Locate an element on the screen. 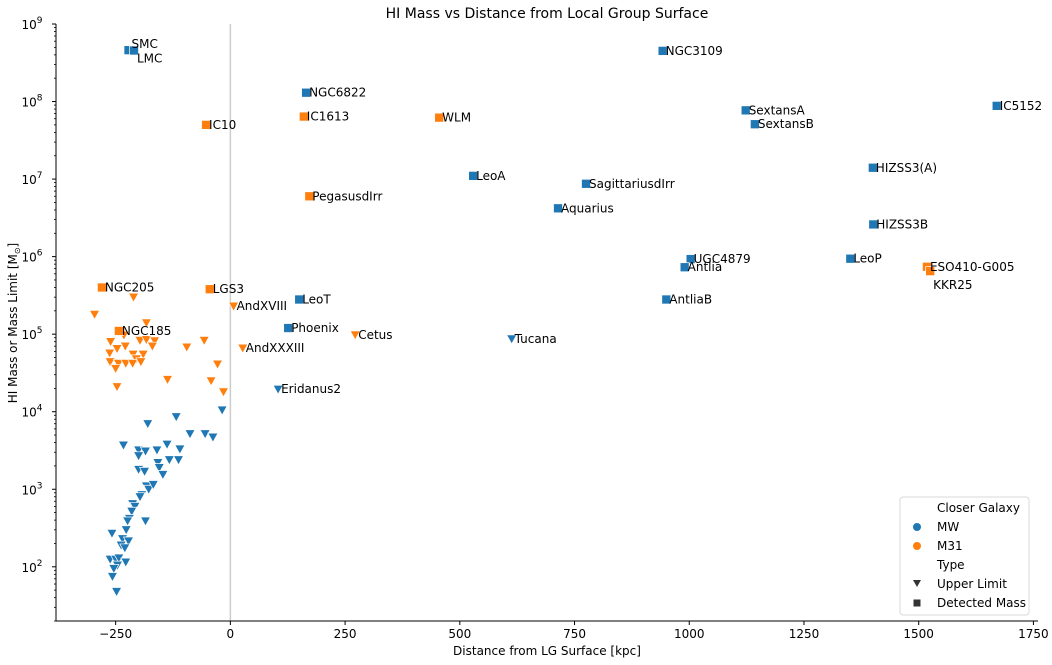  detected-marker-sextansb is located at coordinates (755, 124).